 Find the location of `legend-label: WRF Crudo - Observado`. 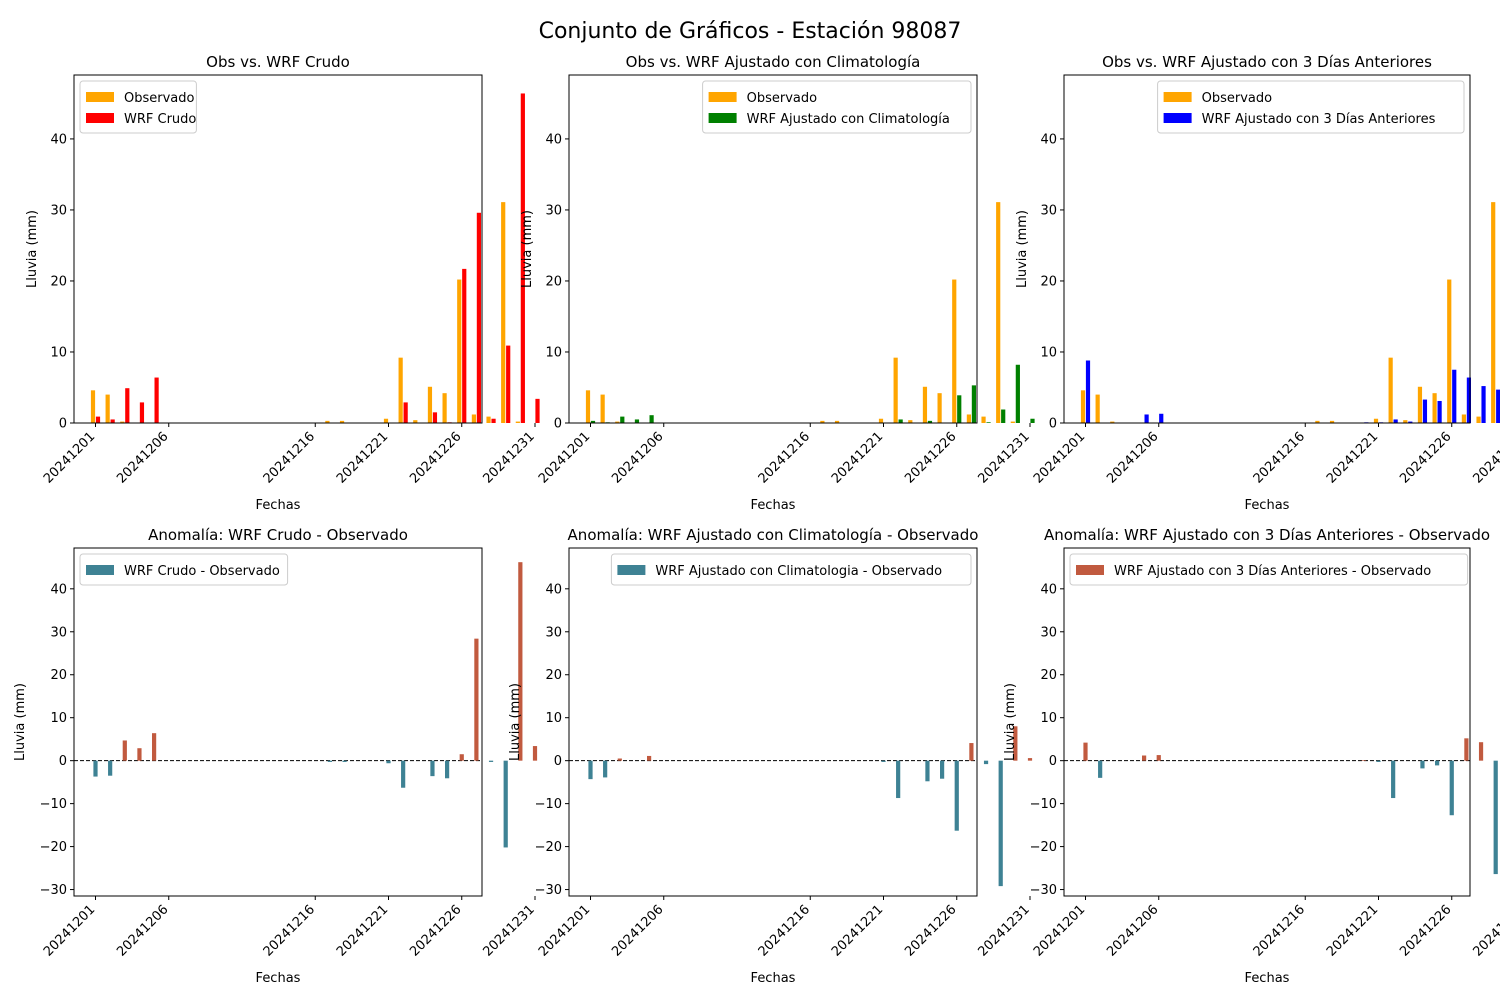

legend-label: WRF Crudo - Observado is located at coordinates (202, 571).